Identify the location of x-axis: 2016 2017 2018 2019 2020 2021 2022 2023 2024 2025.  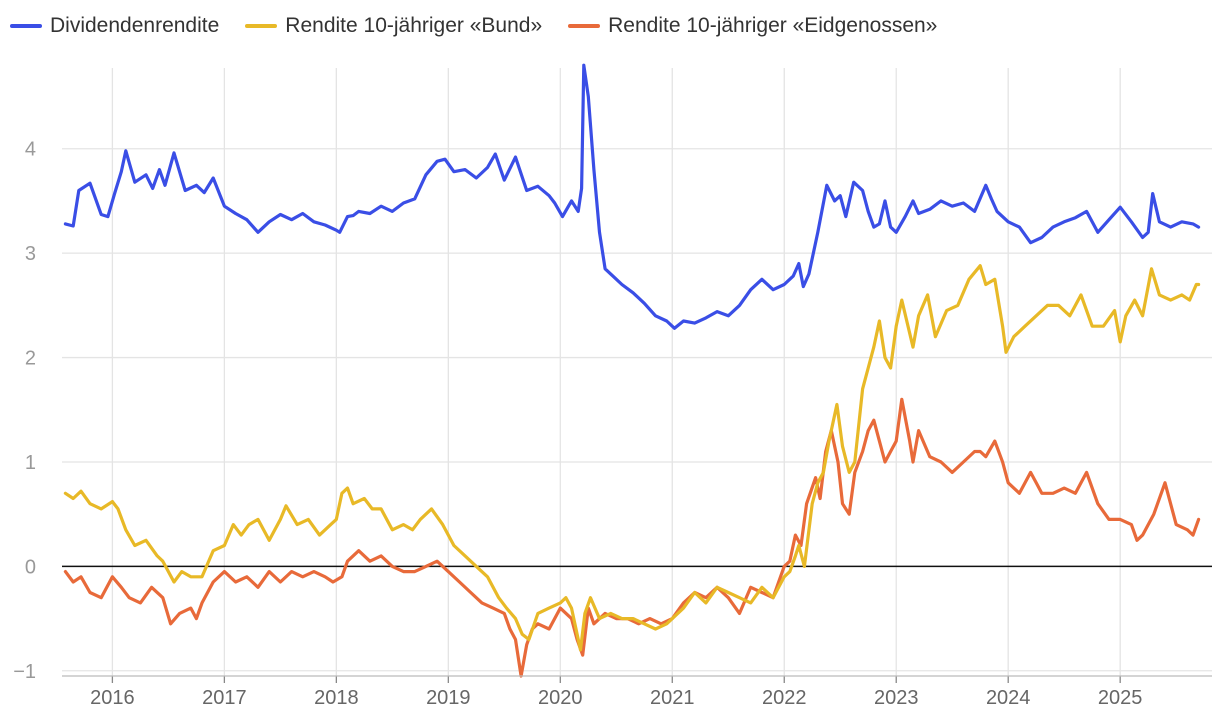
(637, 692).